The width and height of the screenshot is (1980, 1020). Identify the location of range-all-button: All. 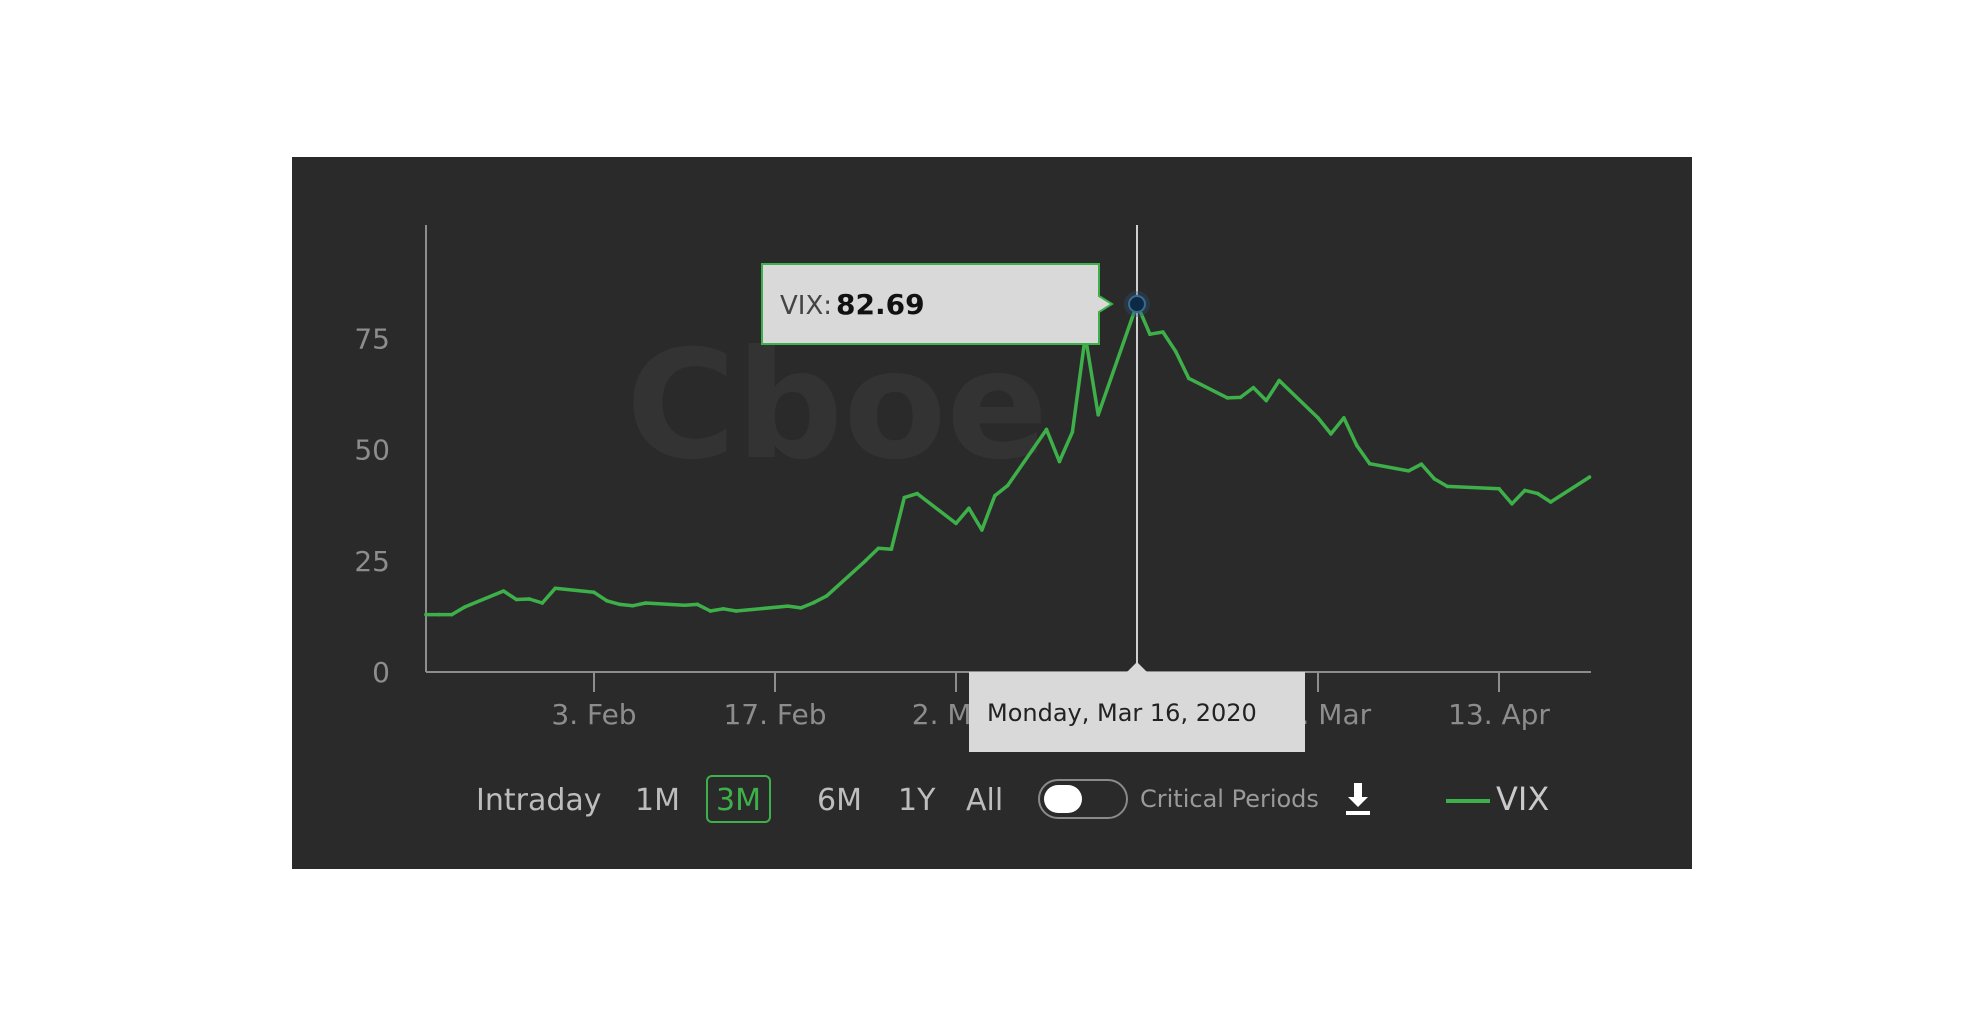
(985, 800).